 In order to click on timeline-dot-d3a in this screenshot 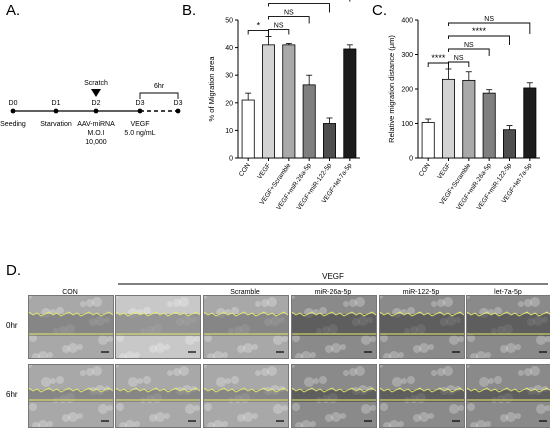, I will do `click(140, 111)`.